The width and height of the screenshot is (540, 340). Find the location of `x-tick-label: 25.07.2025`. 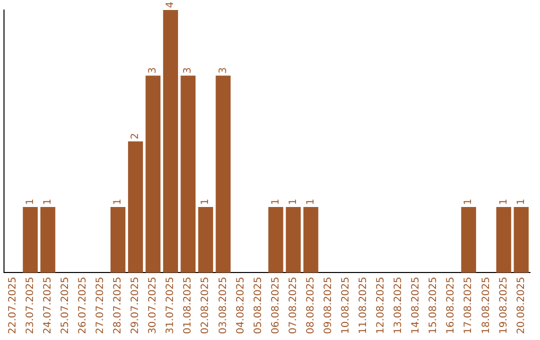

x-tick-label: 25.07.2025 is located at coordinates (65, 305).